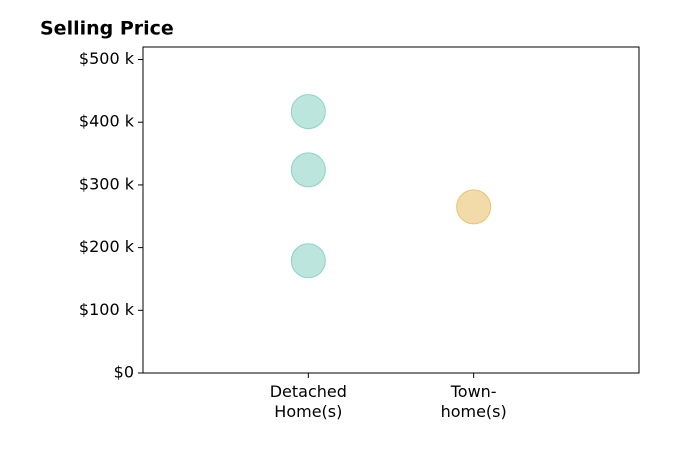  What do you see at coordinates (107, 29) in the screenshot?
I see `chart-title: Selling Price` at bounding box center [107, 29].